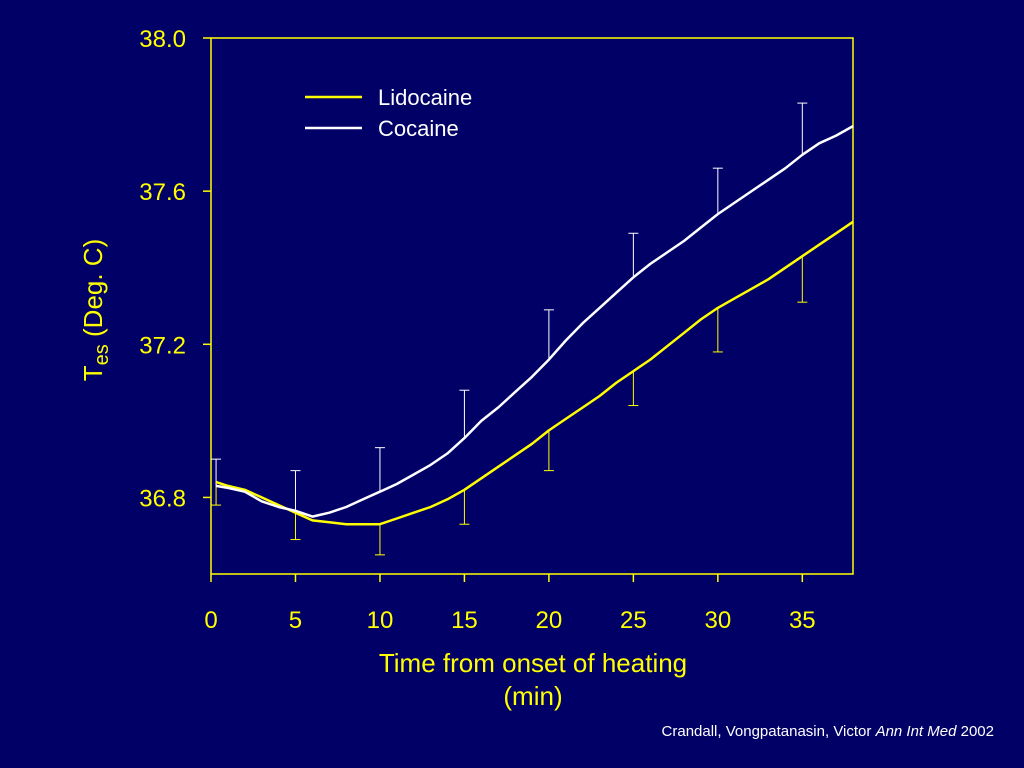  What do you see at coordinates (102, 354) in the screenshot?
I see `y-axis-title-subscript: es` at bounding box center [102, 354].